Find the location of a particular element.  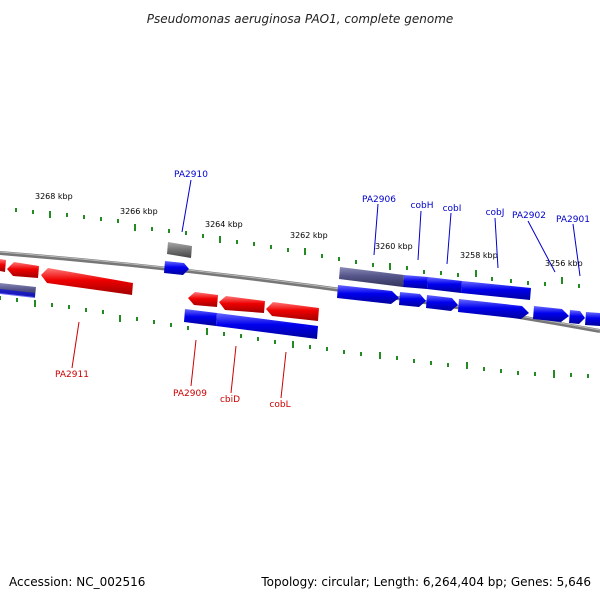

gene-arrow-cobi is located at coordinates (444, 285).